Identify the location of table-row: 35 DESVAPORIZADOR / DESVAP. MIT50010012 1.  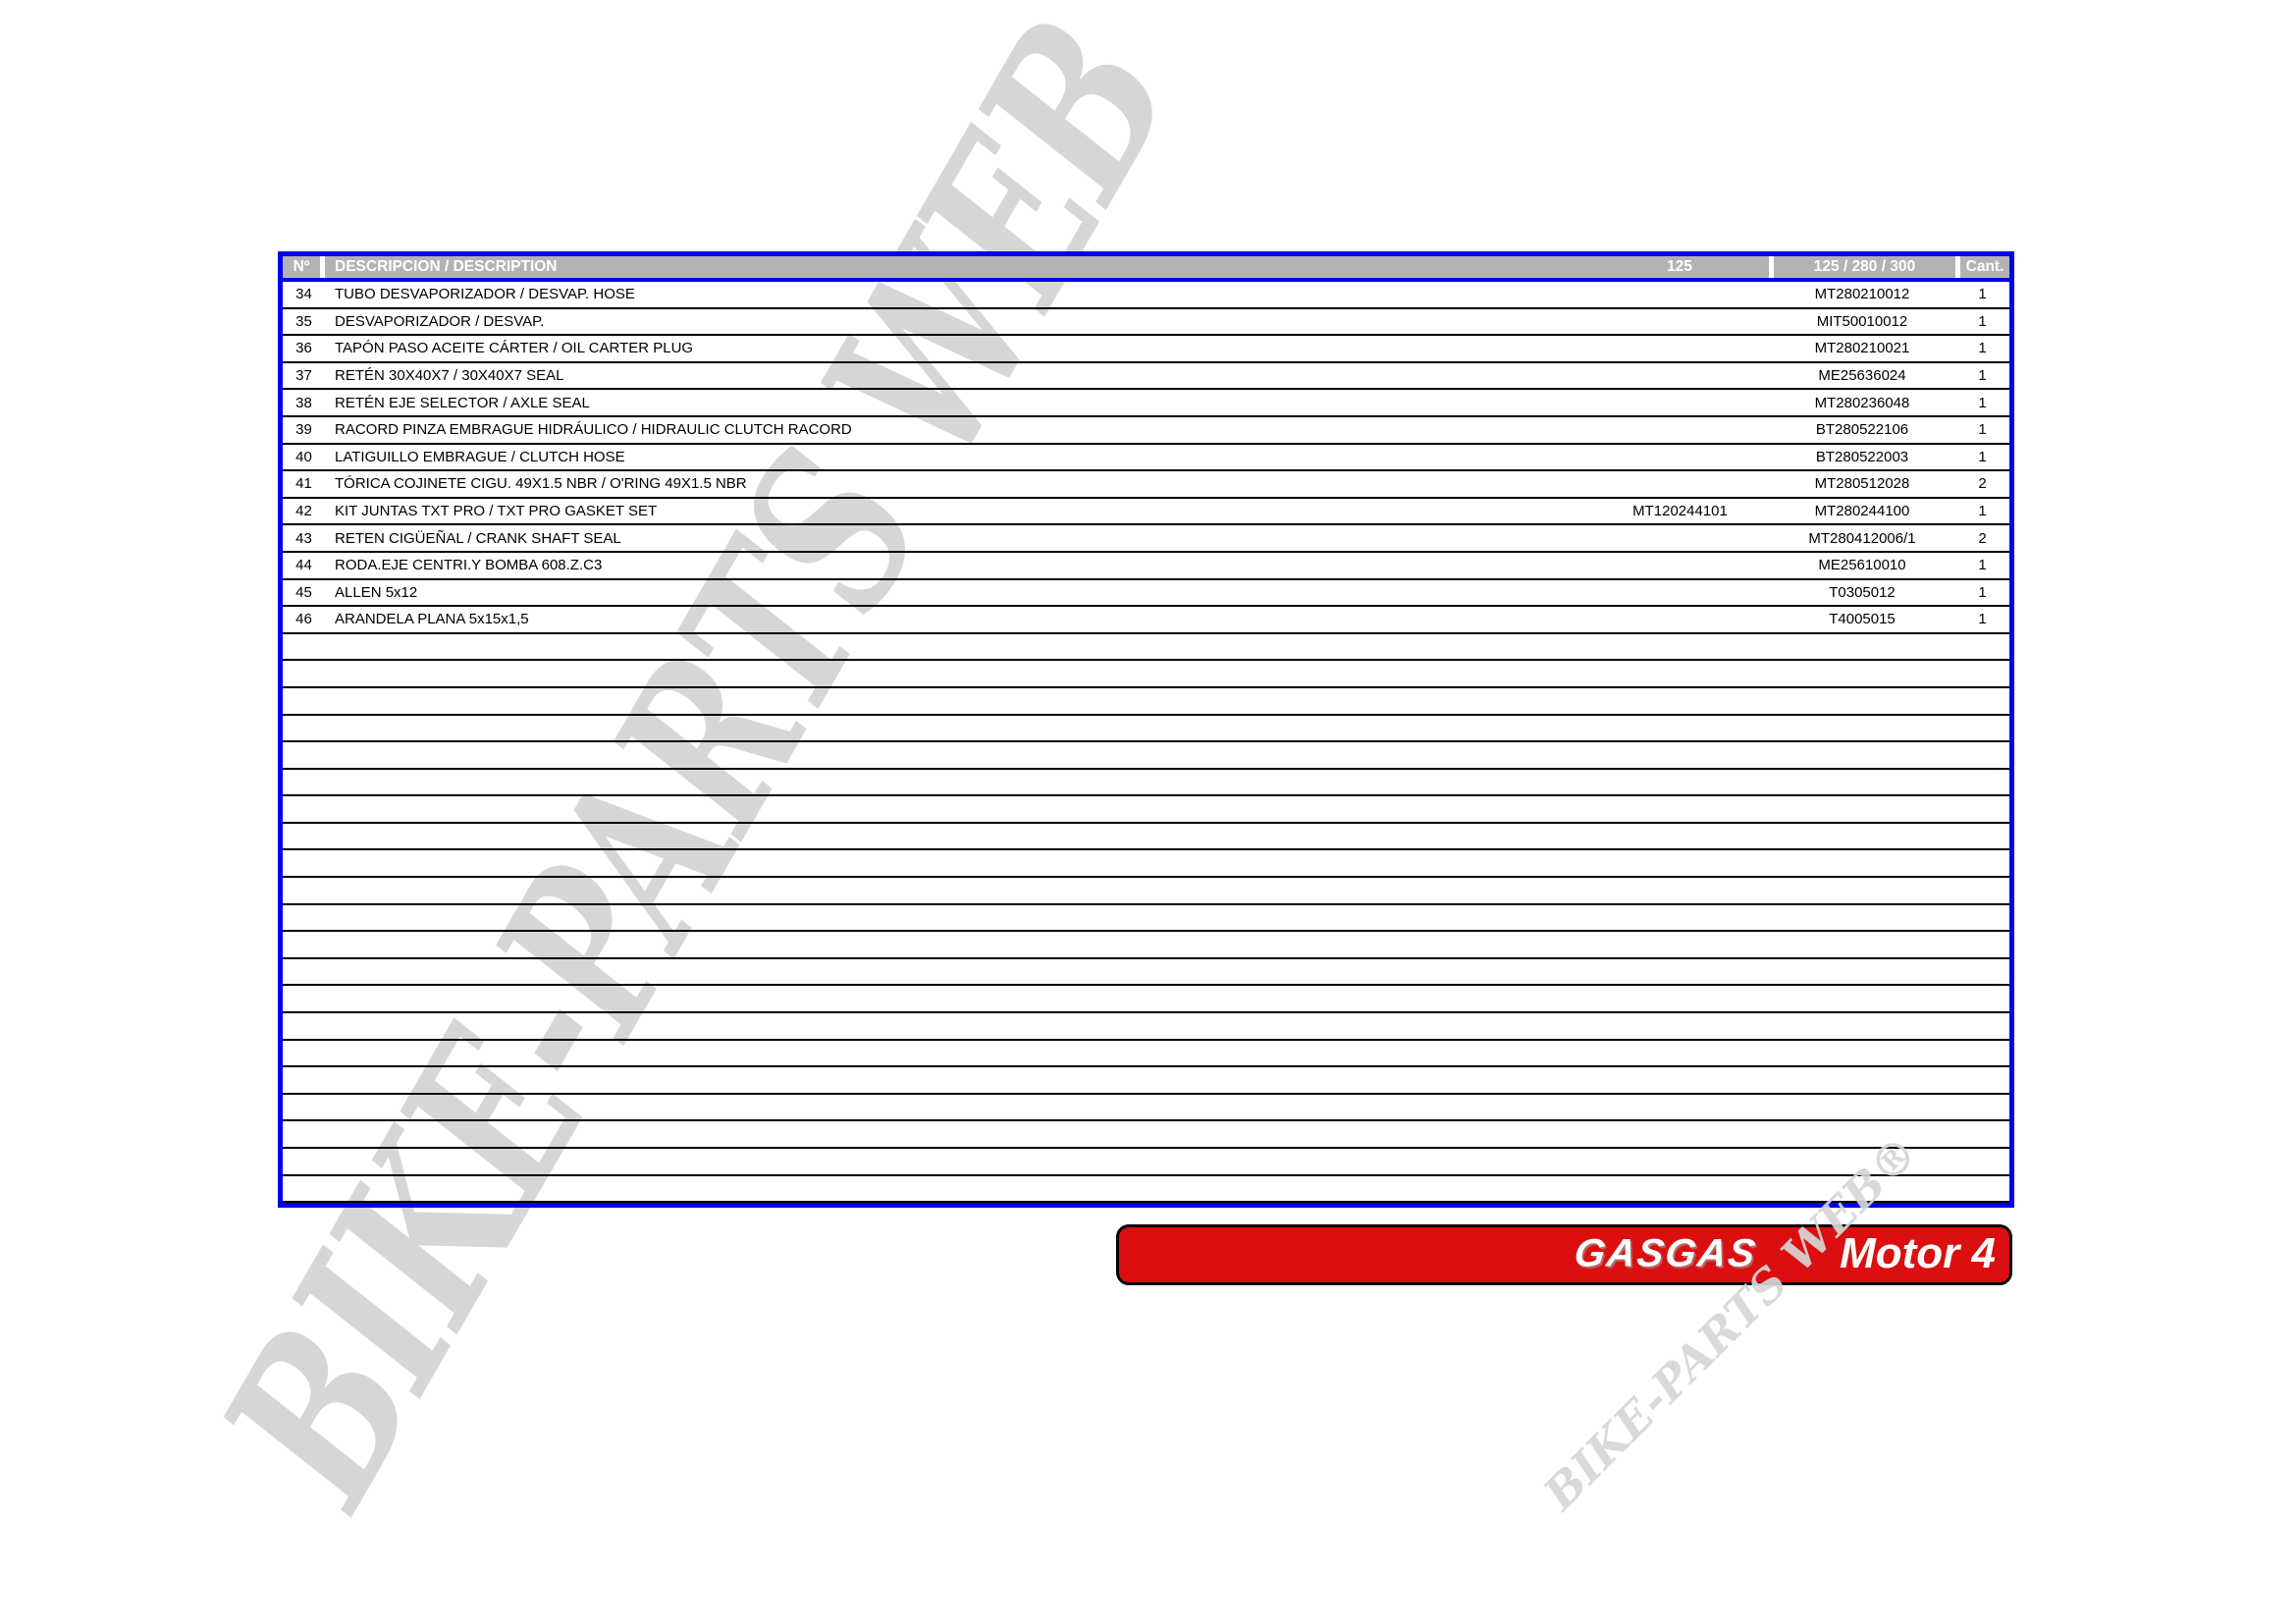
(1146, 323).